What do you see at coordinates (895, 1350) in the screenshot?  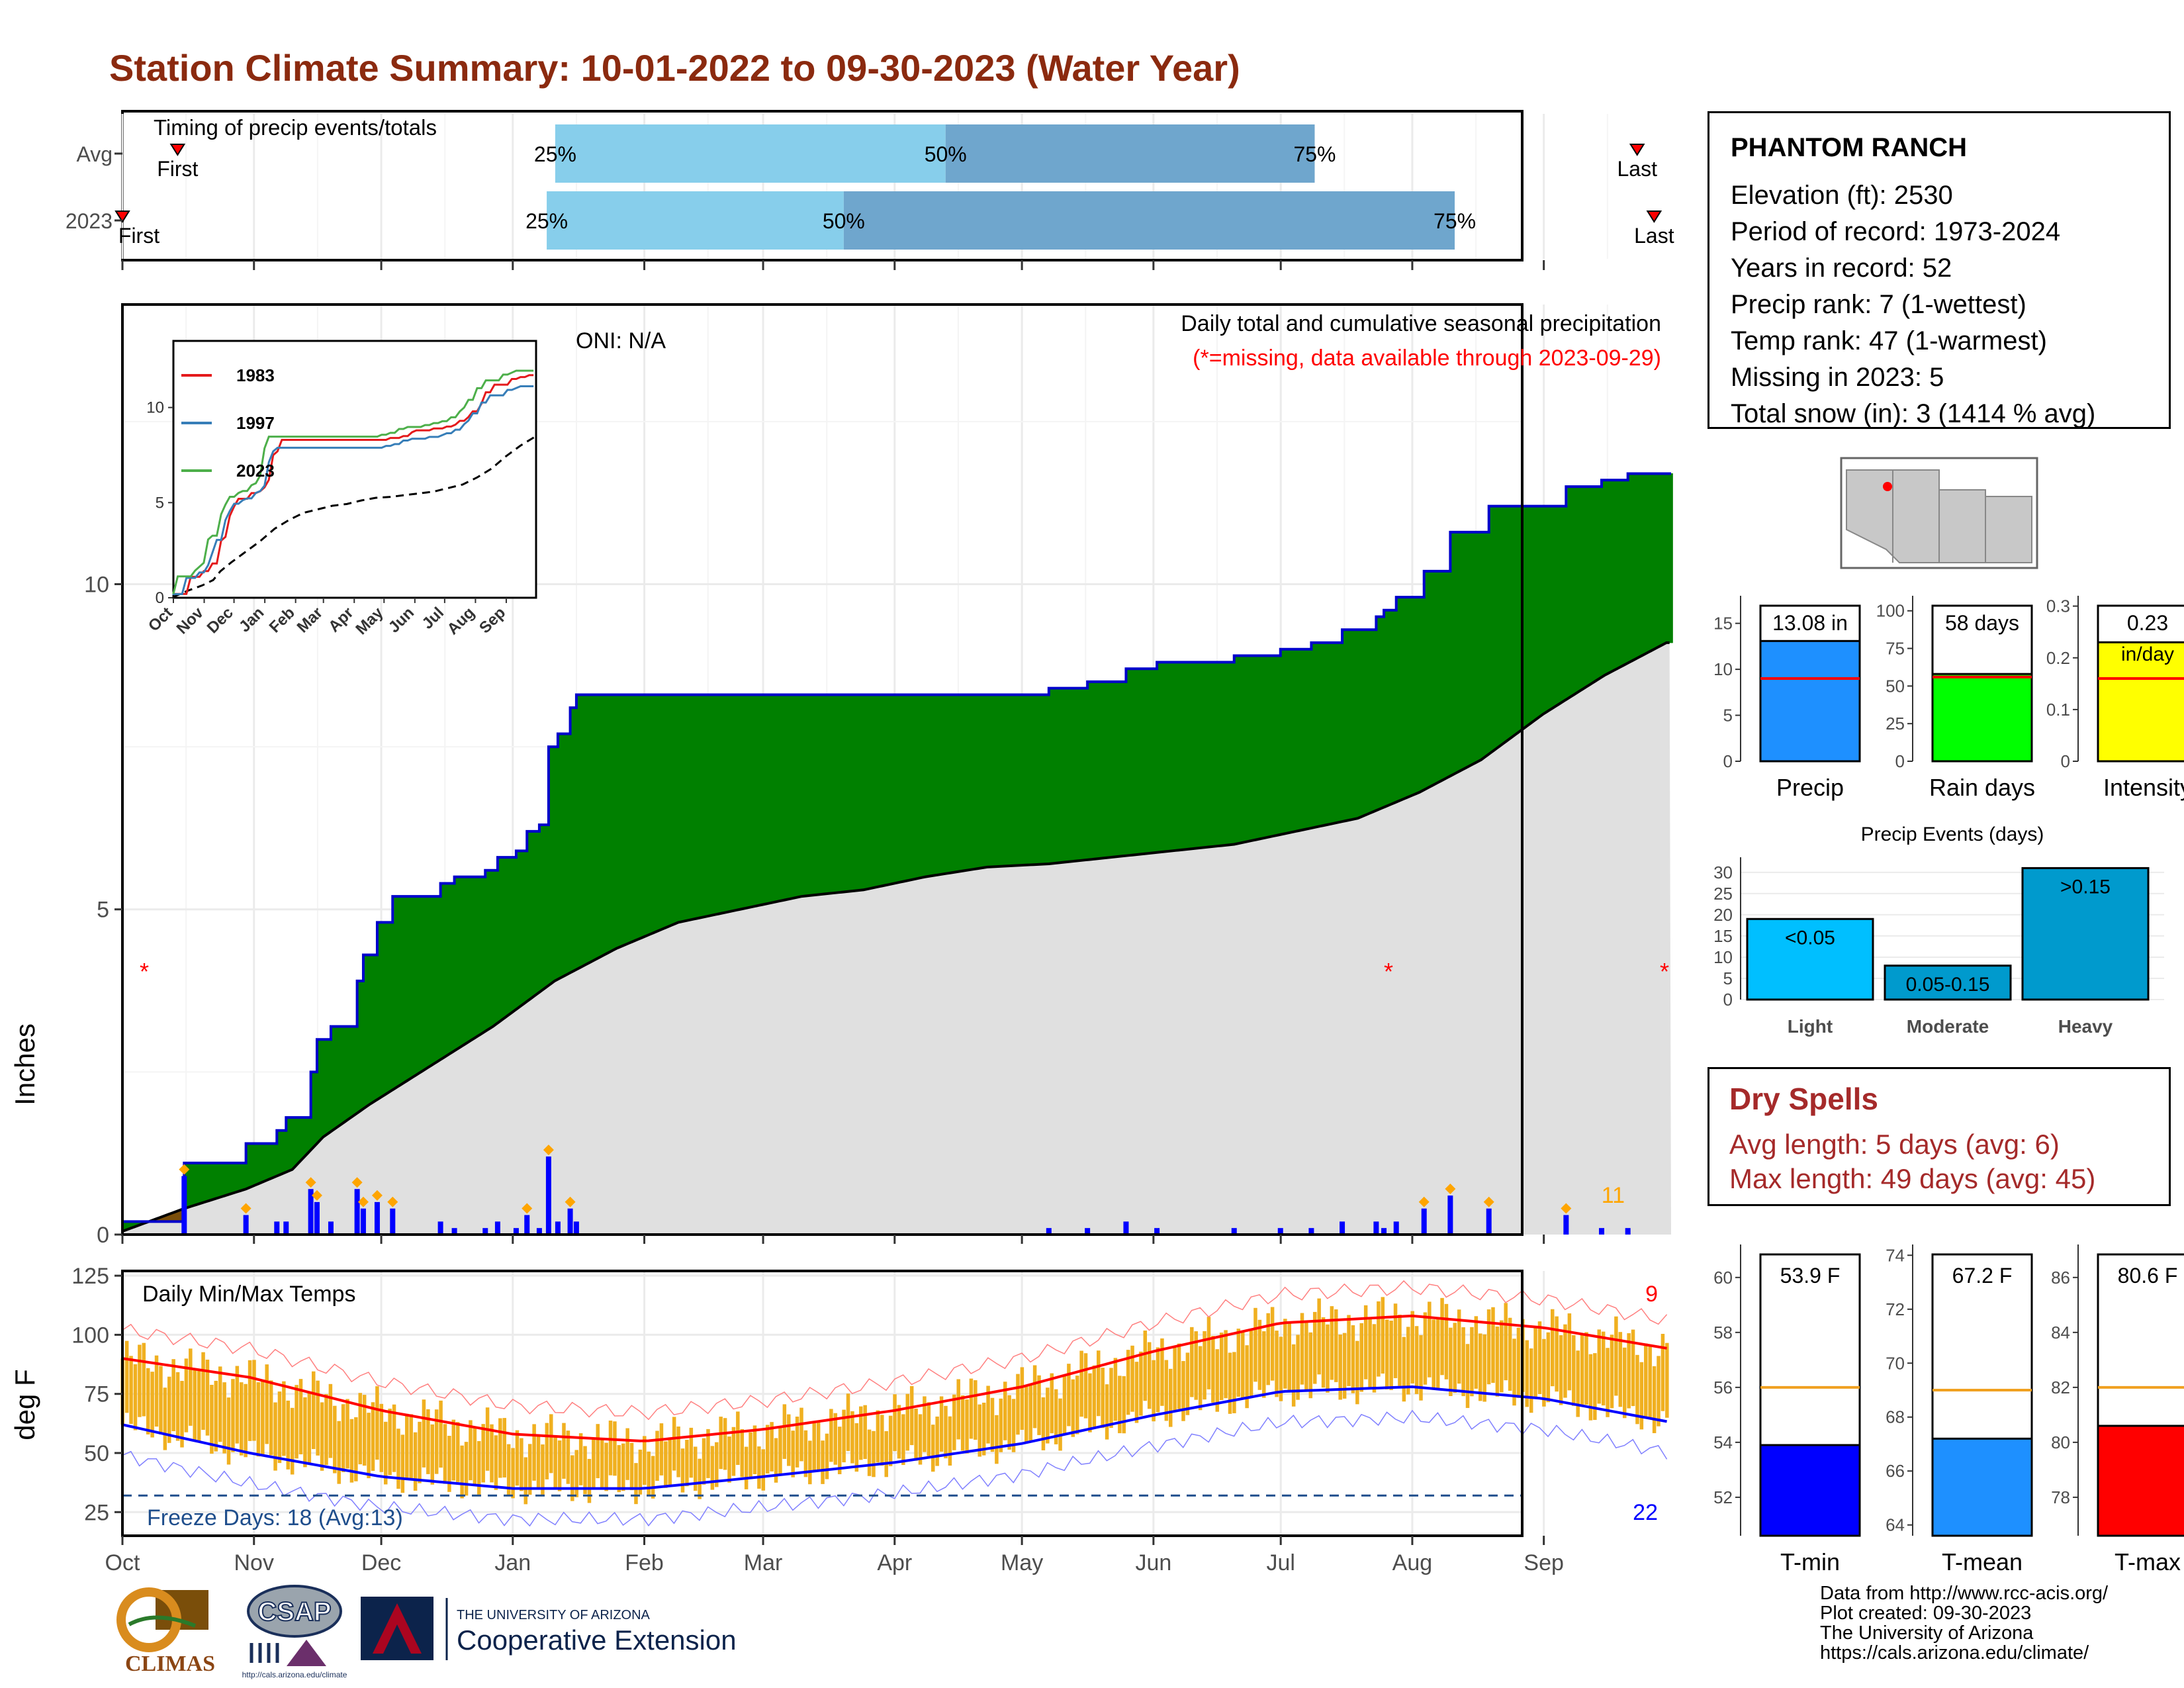 I see `record-max-line` at bounding box center [895, 1350].